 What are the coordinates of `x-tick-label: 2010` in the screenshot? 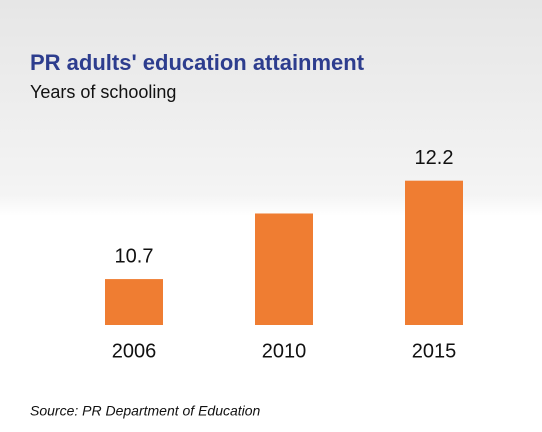 It's located at (284, 351).